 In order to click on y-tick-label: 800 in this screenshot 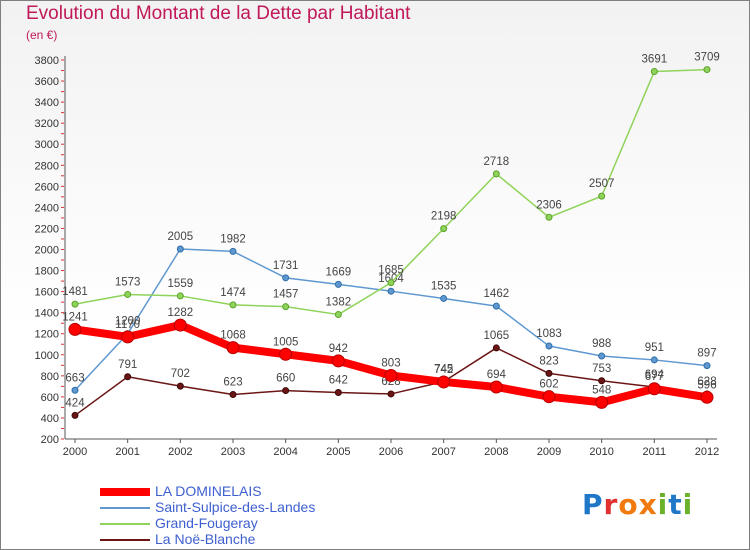, I will do `click(50, 377)`.